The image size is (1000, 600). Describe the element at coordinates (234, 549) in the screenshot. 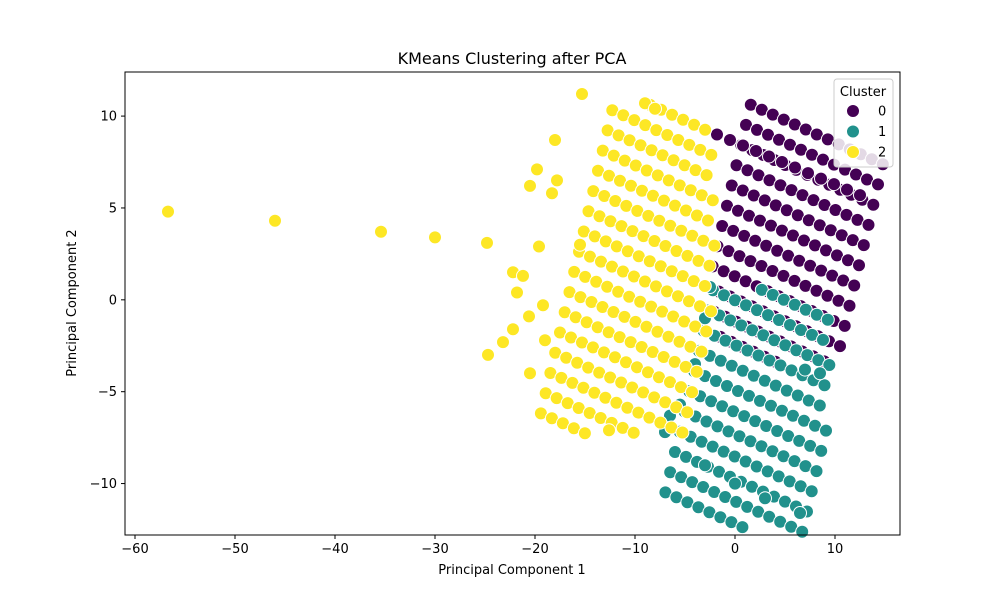

I see `x-tick-label: −50` at that location.